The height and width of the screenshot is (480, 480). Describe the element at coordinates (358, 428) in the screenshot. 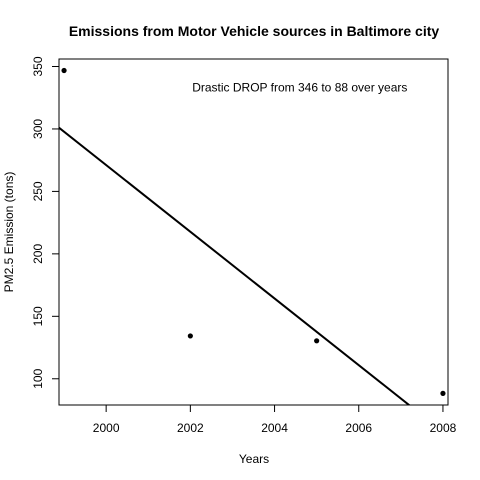

I see `x-tick-label: 2006` at that location.